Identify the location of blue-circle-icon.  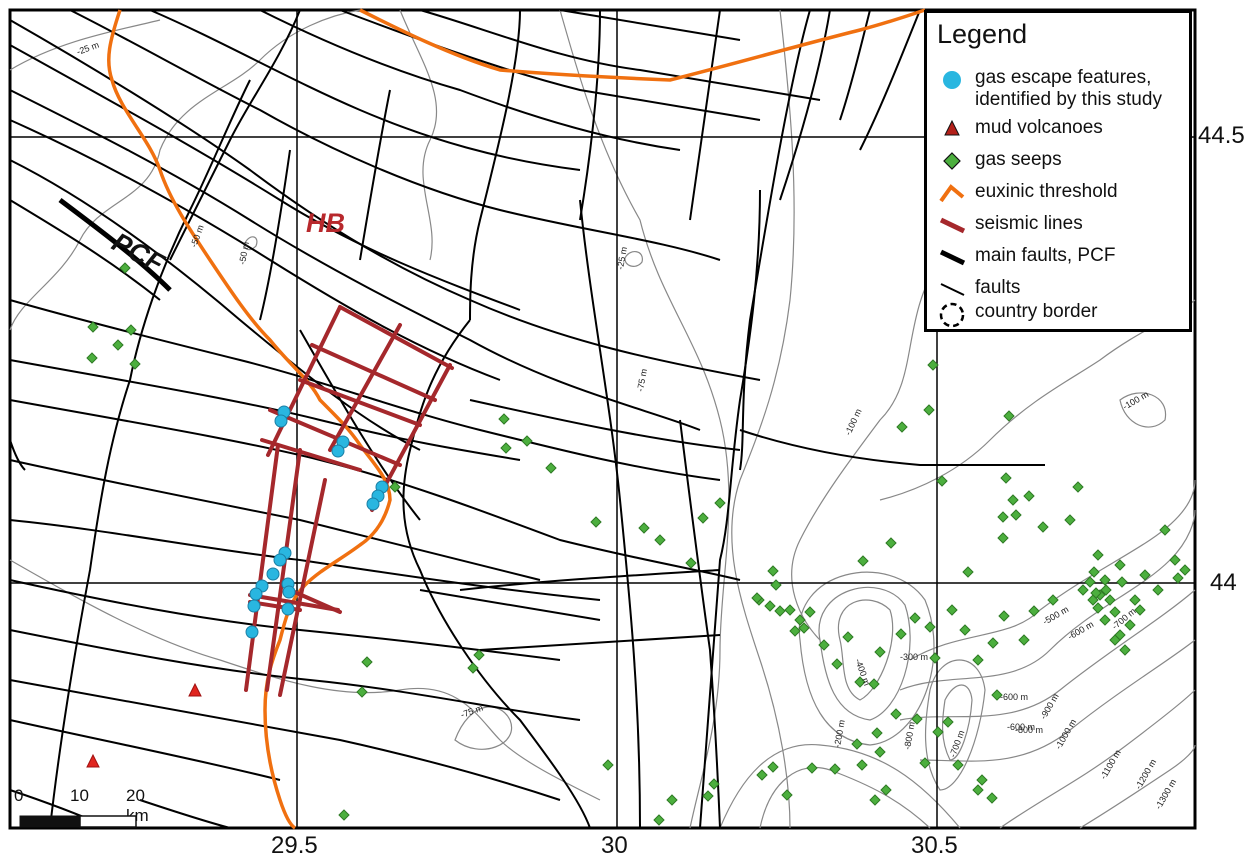
(952, 80).